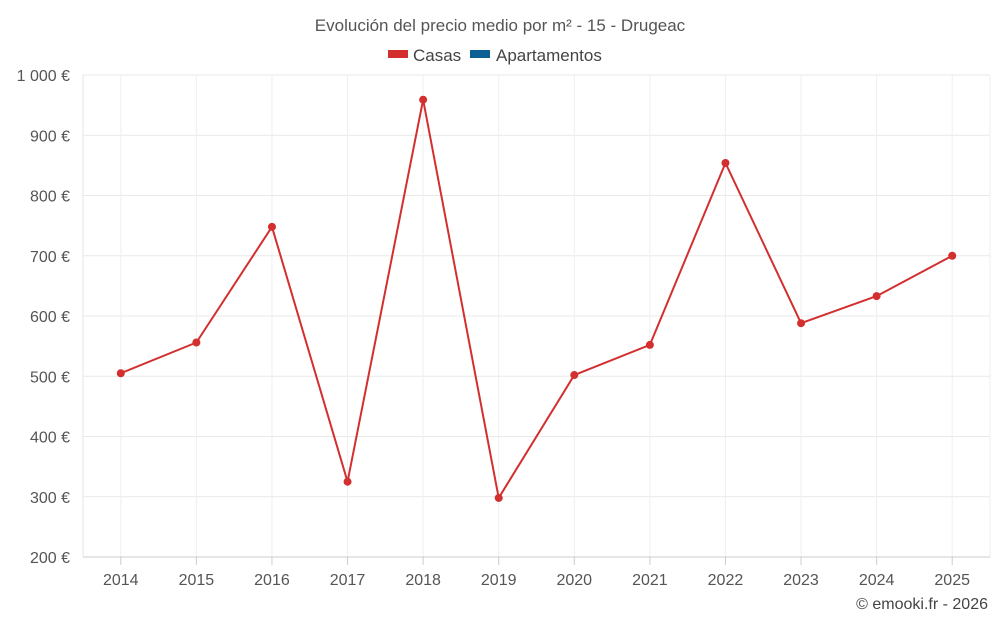 Image resolution: width=1000 pixels, height=625 pixels. I want to click on data-point-casas-2020, so click(574, 375).